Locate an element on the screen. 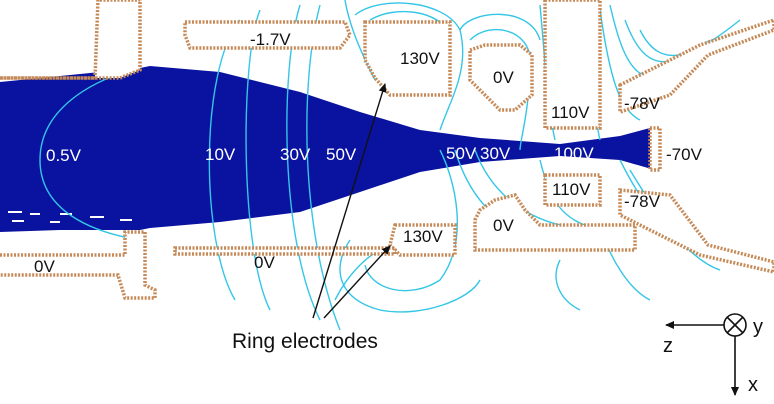  lower-right-block-electrode is located at coordinates (572, 190).